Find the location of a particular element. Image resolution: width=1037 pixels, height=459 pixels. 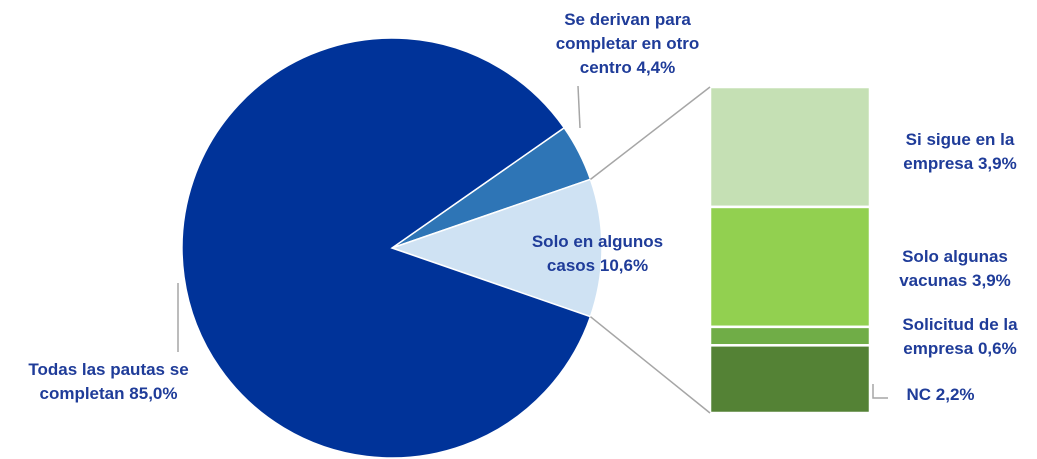

data-label: Todas las pautas se completan 85,0% is located at coordinates (108, 382).